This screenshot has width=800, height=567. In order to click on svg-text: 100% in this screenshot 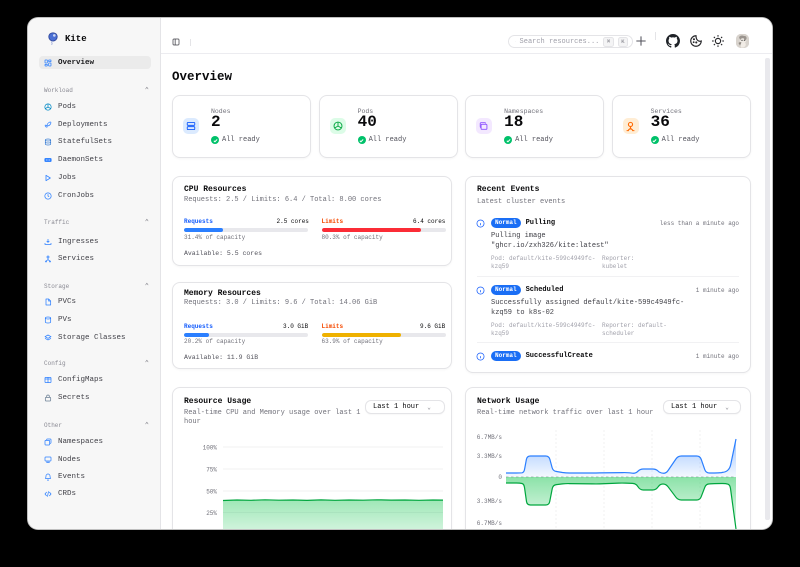, I will do `click(210, 448)`.